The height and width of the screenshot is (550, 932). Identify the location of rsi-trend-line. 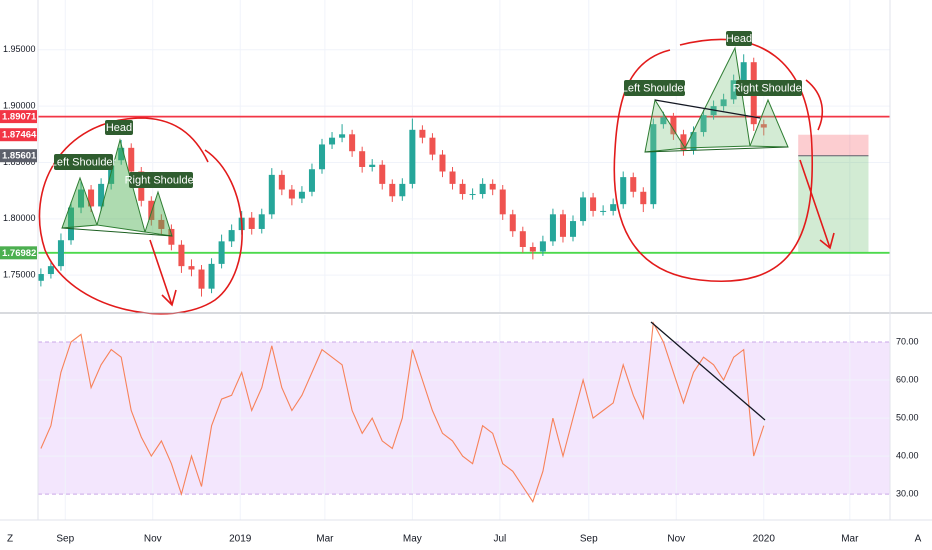
(708, 371).